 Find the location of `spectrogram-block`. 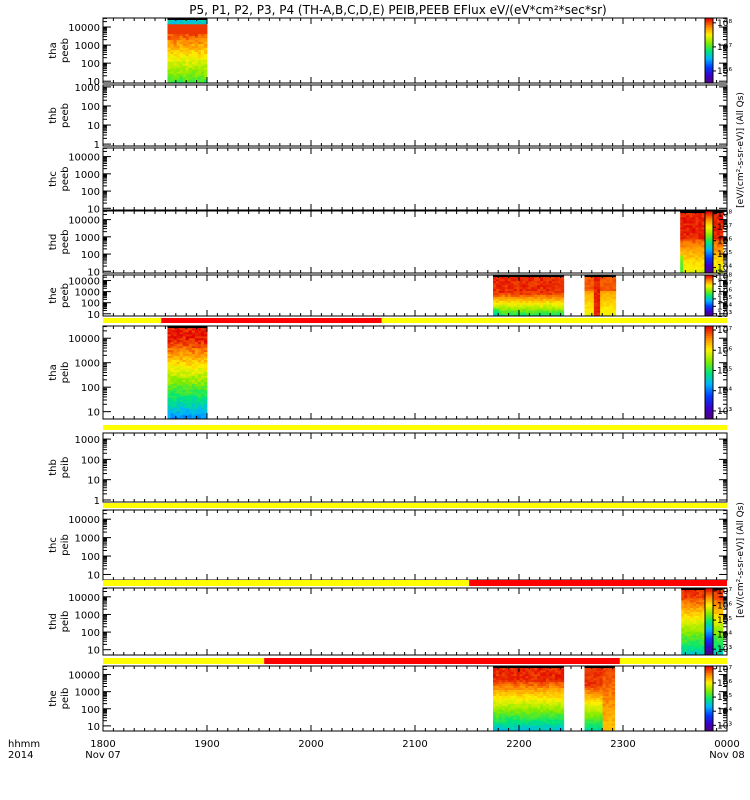

spectrogram-block is located at coordinates (187, 51).